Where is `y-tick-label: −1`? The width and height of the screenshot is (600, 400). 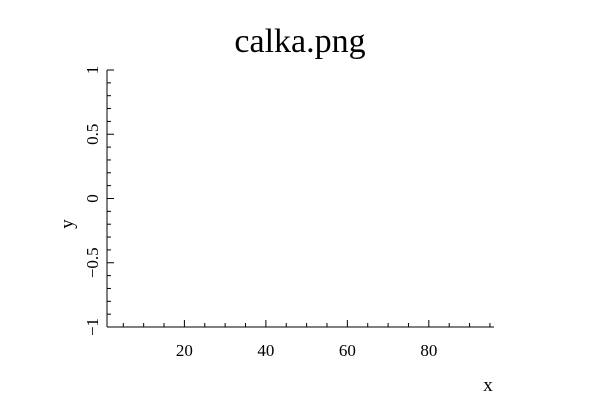 y-tick-label: −1 is located at coordinates (92, 327).